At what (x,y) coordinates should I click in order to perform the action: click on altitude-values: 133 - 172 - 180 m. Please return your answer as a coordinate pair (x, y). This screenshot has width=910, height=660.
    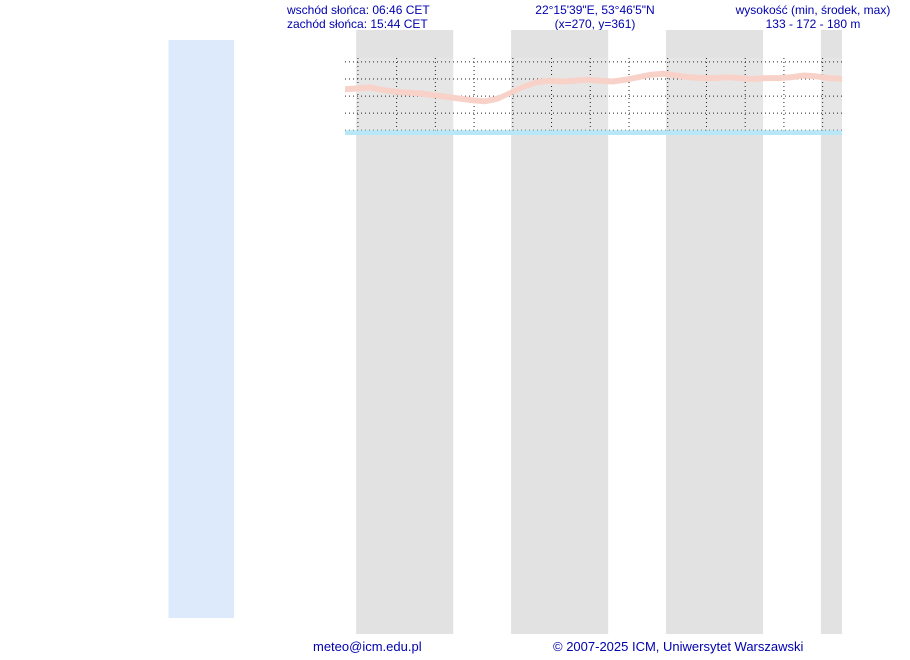
    Looking at the image, I should click on (813, 24).